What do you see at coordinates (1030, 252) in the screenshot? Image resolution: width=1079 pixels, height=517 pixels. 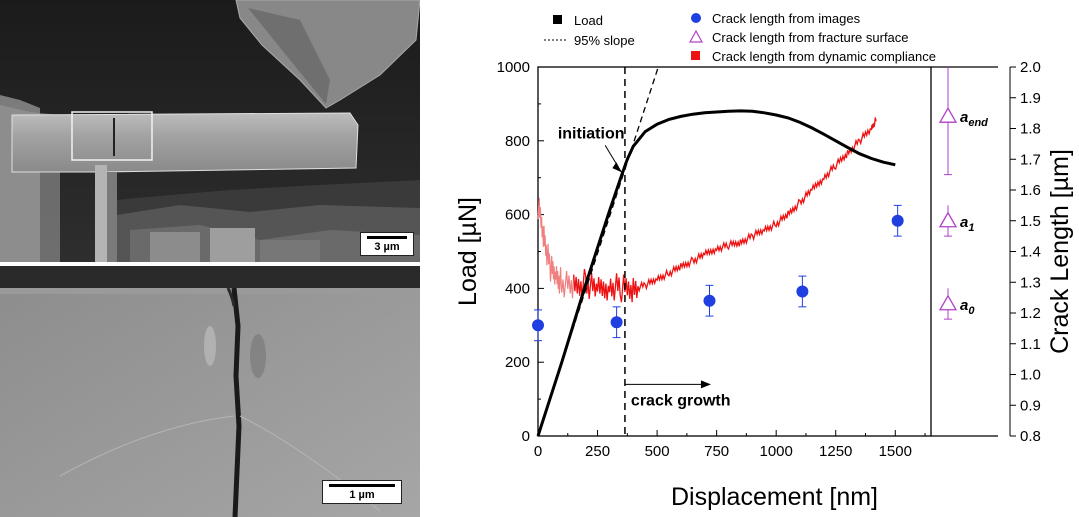 I see `y2-tick-label-6: 1.4` at bounding box center [1030, 252].